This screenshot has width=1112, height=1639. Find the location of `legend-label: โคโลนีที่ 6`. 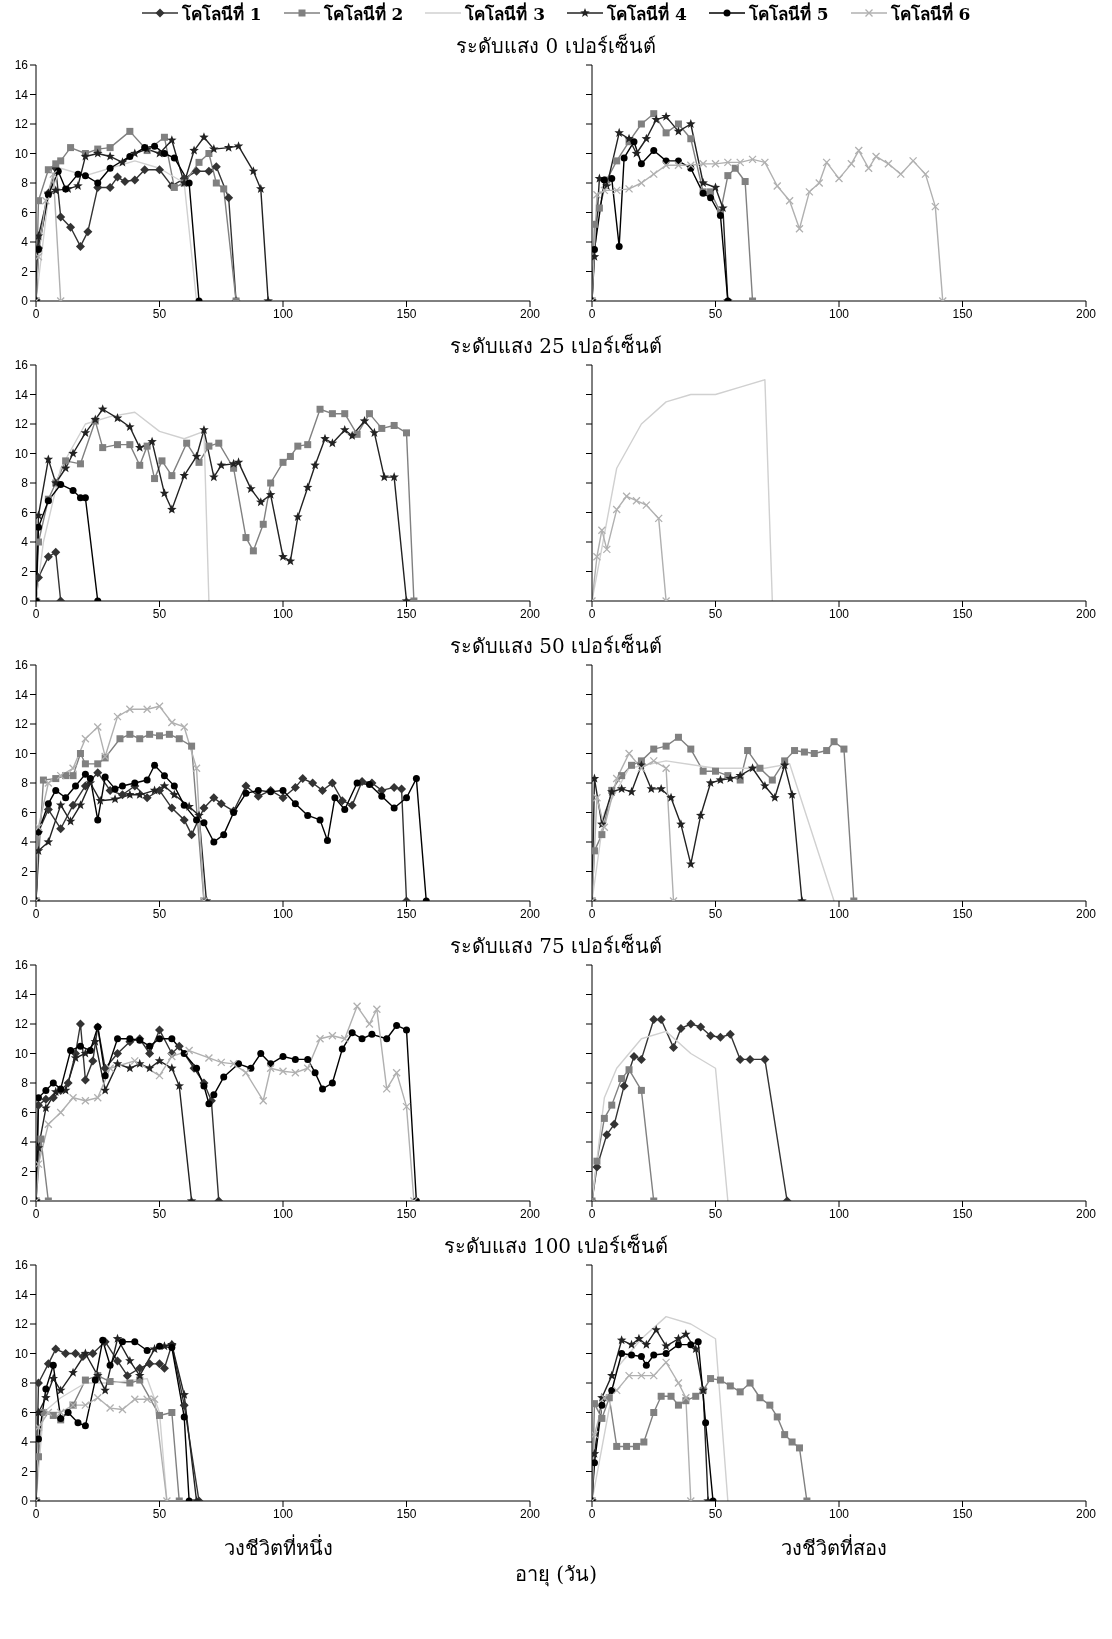

legend-label: โคโลนีที่ 6 is located at coordinates (930, 13).